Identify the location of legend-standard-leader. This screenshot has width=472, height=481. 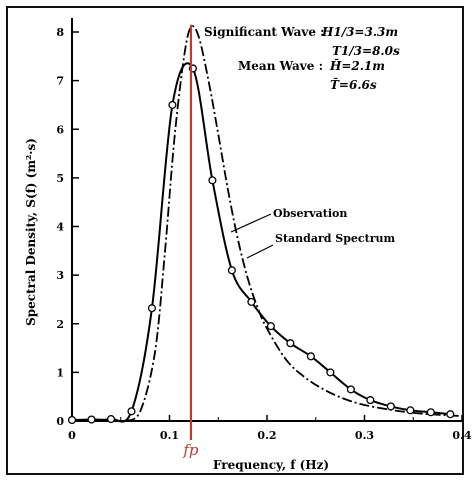
(260, 251).